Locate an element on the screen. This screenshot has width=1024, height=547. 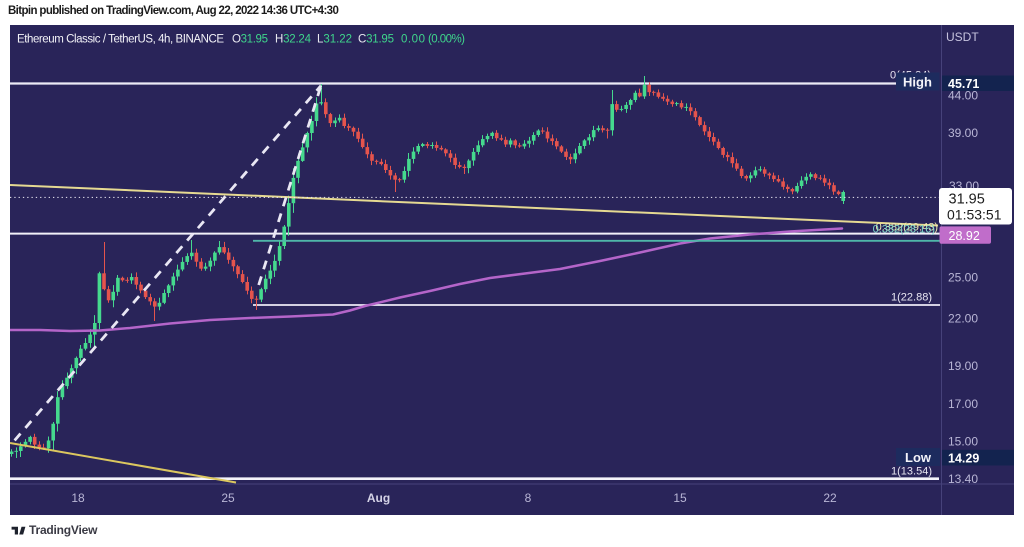
svg-text: 01:53:51 is located at coordinates (974, 215).